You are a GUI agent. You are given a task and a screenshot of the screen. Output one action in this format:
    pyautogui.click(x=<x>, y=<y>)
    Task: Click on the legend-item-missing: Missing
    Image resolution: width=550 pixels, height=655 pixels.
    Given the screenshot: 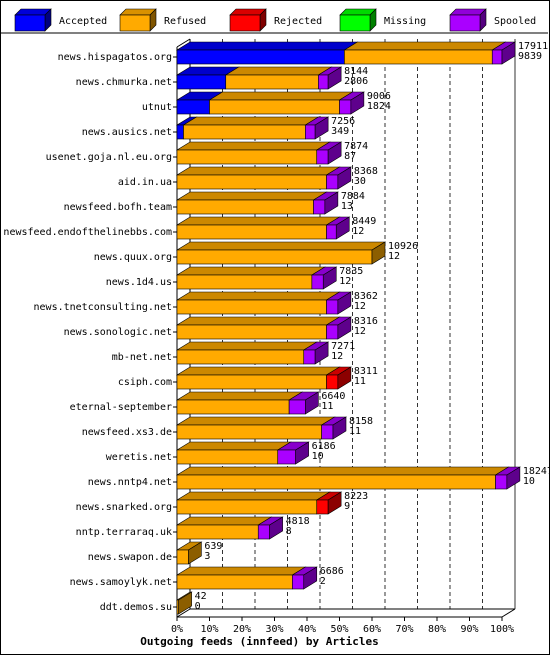 What is the action you would take?
    pyautogui.click(x=382, y=20)
    